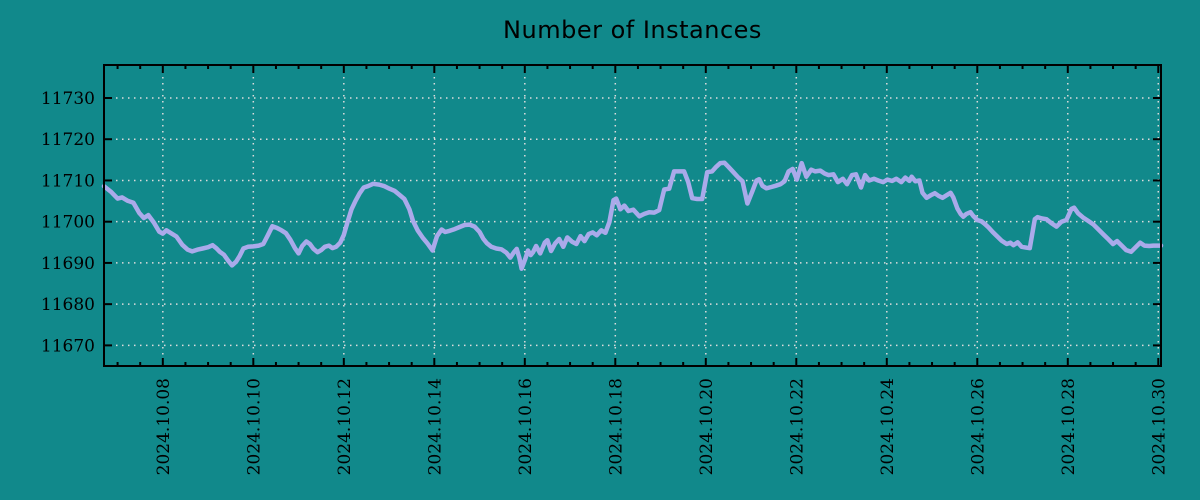 Image resolution: width=1200 pixels, height=500 pixels. What do you see at coordinates (68, 305) in the screenshot?
I see `y-axis-tick-label: 11680` at bounding box center [68, 305].